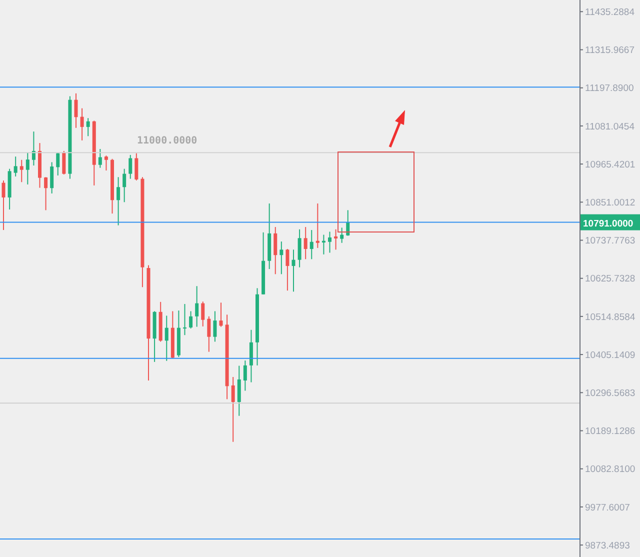 The image size is (640, 557). Describe the element at coordinates (610, 317) in the screenshot. I see `y-tick-label: 10514.8584` at that location.